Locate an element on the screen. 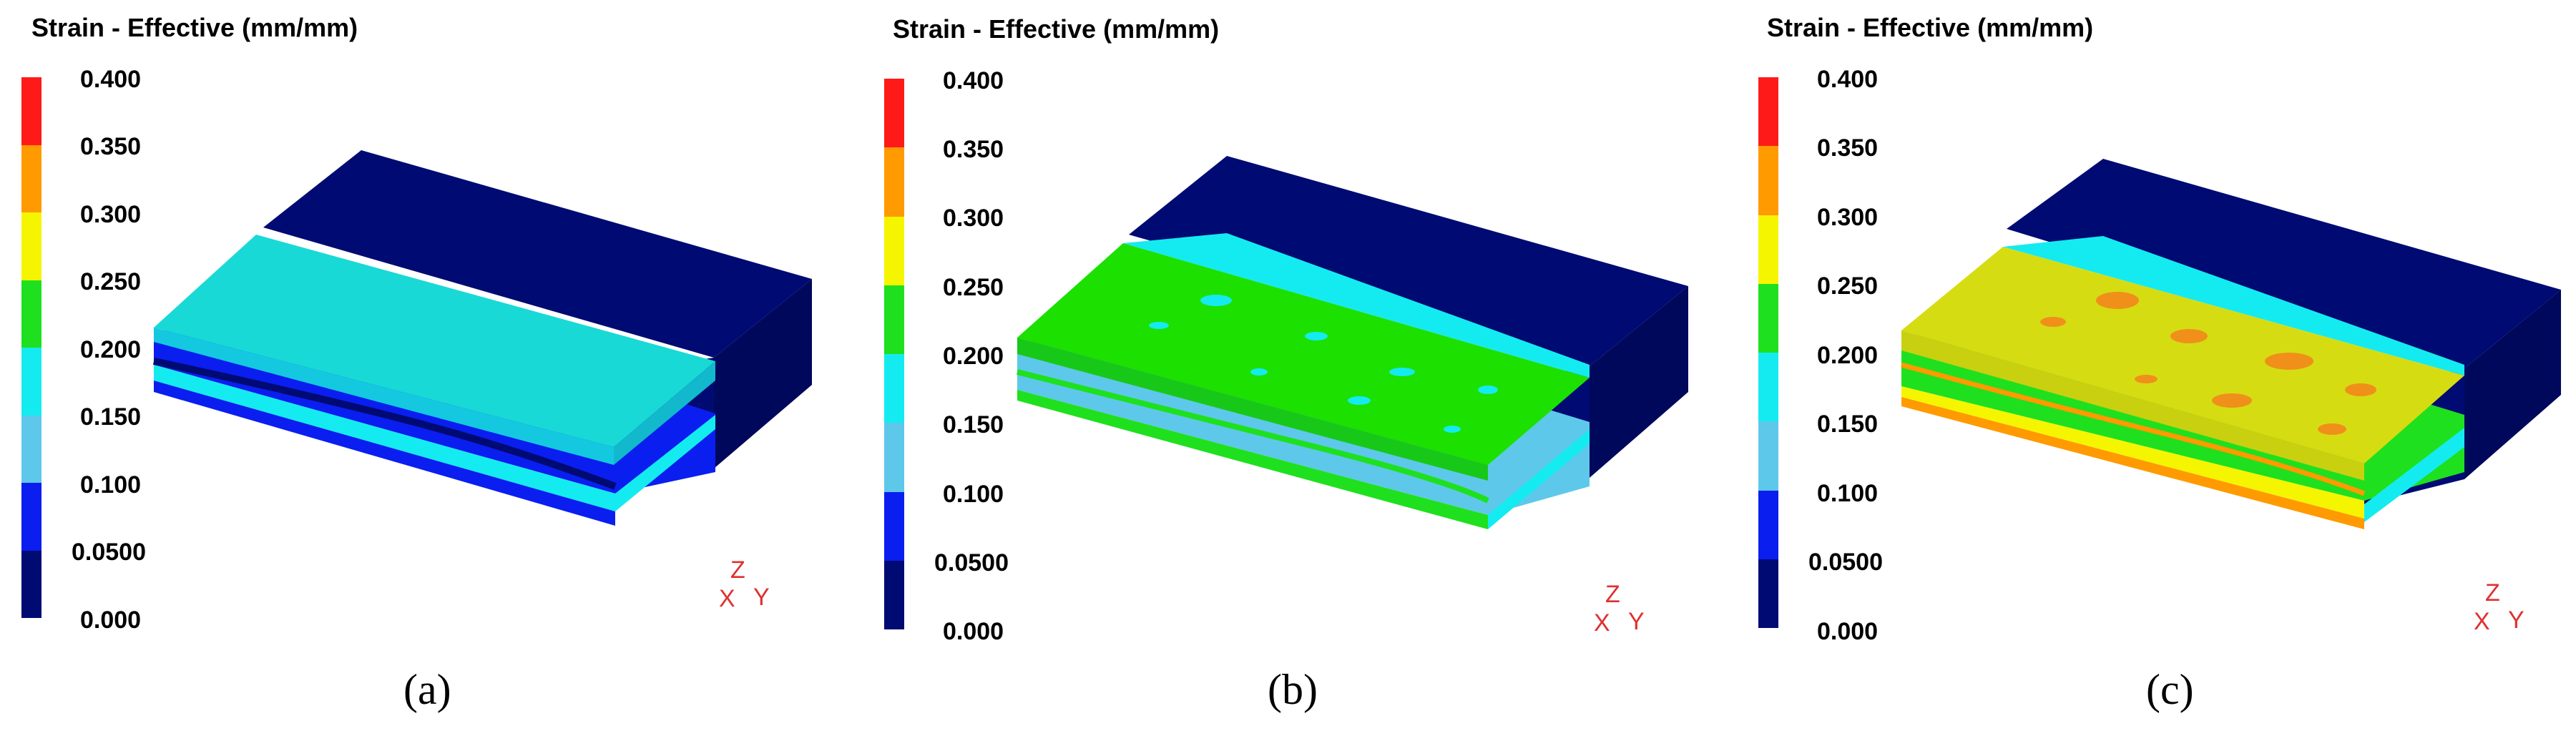  wavy-line-orange is located at coordinates (2133, 429).